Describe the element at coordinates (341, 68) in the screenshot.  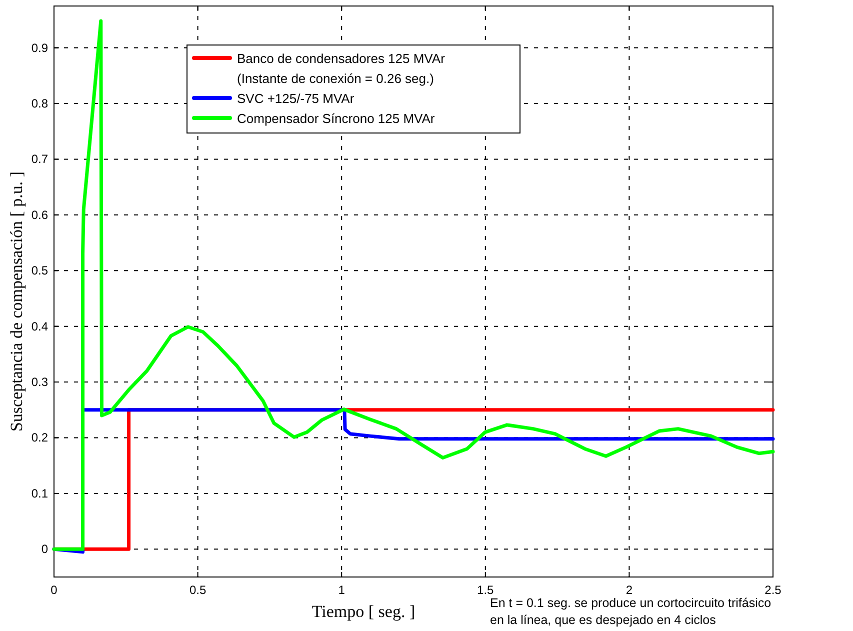
I see `legend-label: Banco de condensadores 125 MVAr (Instante de conexión = 0.26 seg.)` at that location.